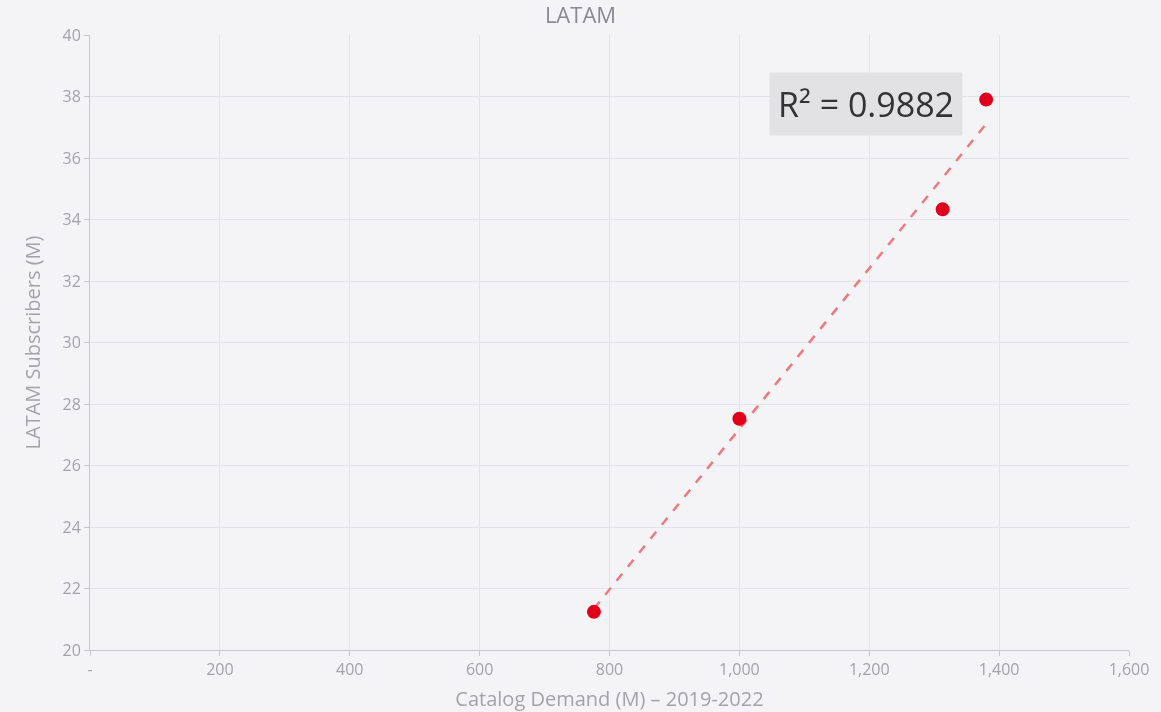  What do you see at coordinates (866, 104) in the screenshot?
I see `annotation: R² = 0.9882` at bounding box center [866, 104].